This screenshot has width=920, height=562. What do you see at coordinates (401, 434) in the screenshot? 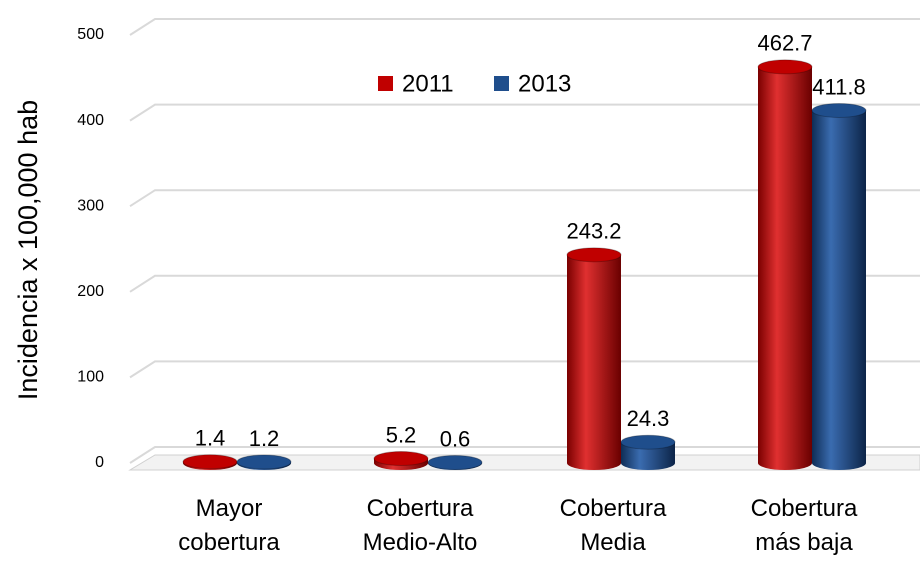
I see `value-label: 5.2` at bounding box center [401, 434].